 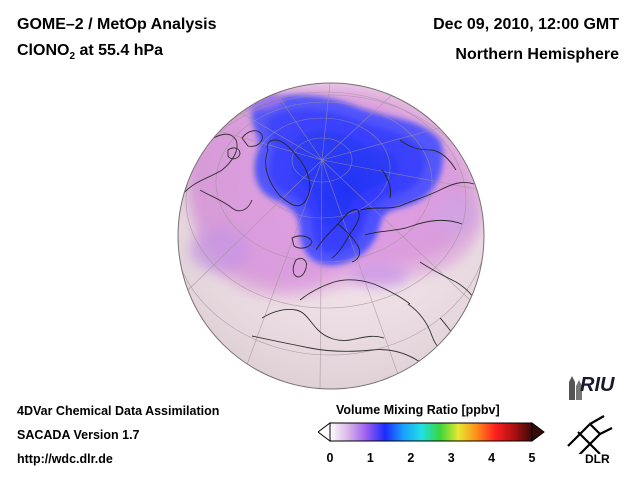 I want to click on website-link: http://wdc.dlr.de, so click(x=65, y=459).